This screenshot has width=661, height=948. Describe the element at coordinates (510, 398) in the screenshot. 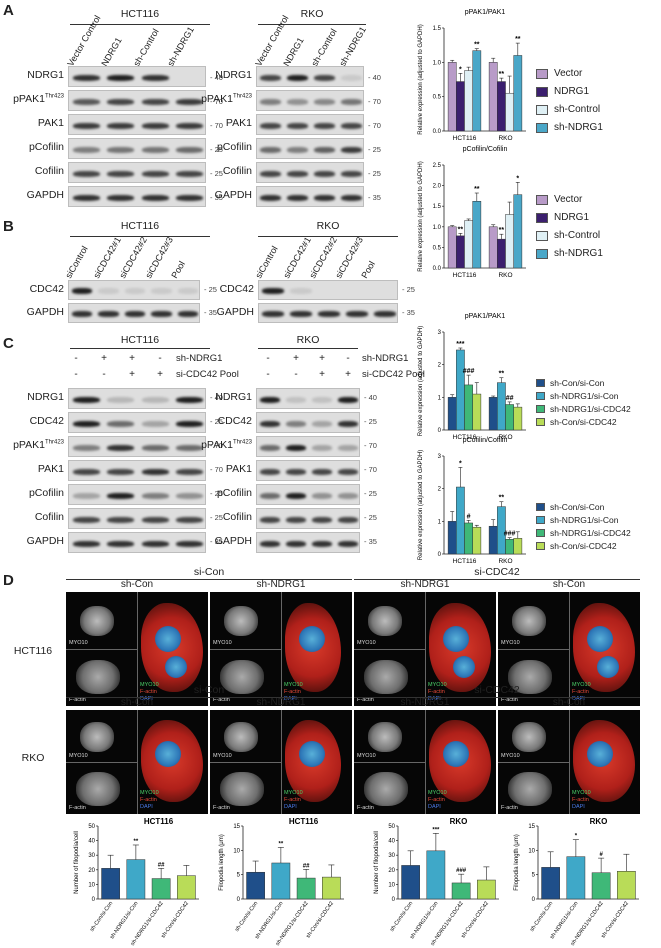

I see `significance-mark: ##` at that location.